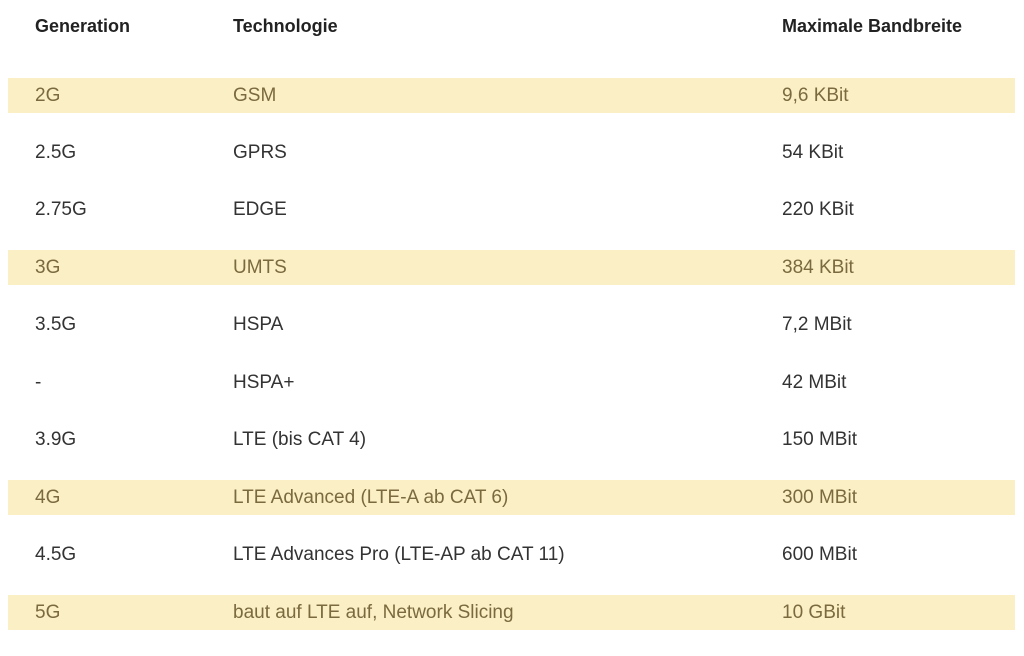 The width and height of the screenshot is (1024, 656). What do you see at coordinates (511, 209) in the screenshot?
I see `table-row: 2.75G EDGE 220 KBit` at bounding box center [511, 209].